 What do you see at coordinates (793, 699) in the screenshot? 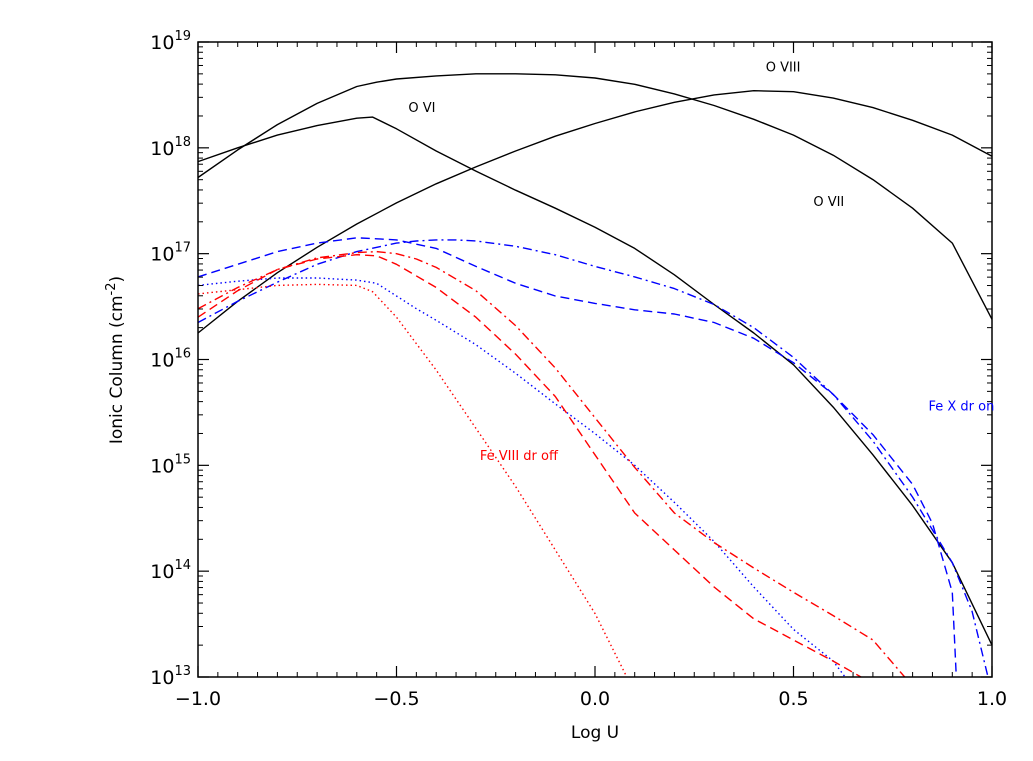
I see `x-tick-label: 0.5` at bounding box center [793, 699].